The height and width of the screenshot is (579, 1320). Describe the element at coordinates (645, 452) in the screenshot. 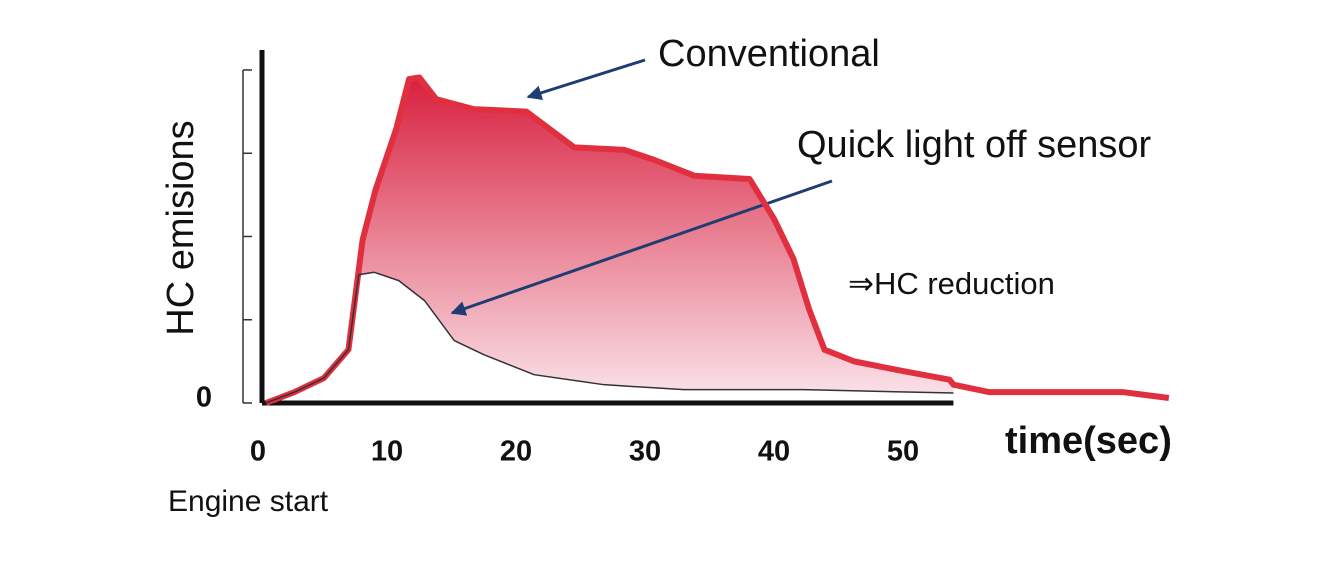

I see `x-tick-label: 30` at that location.